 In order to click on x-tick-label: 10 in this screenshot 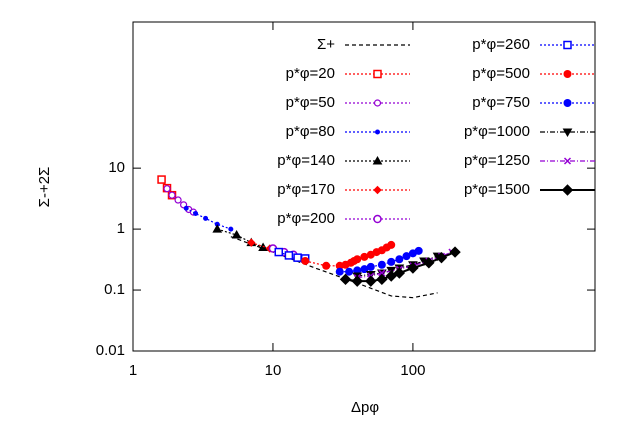, I will do `click(273, 370)`.